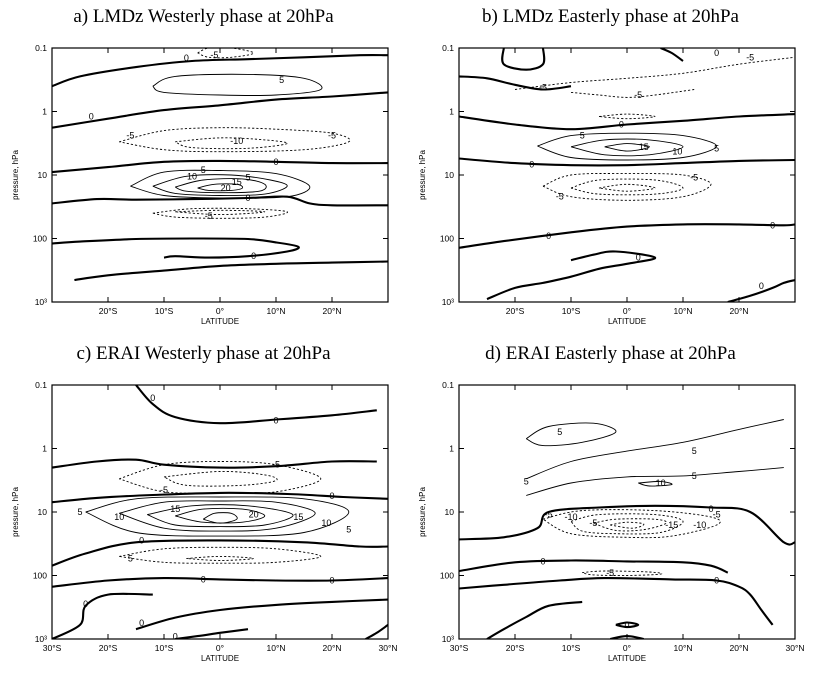 The height and width of the screenshot is (675, 814). I want to click on y-tick-label-b-4: 10³, so click(448, 302).